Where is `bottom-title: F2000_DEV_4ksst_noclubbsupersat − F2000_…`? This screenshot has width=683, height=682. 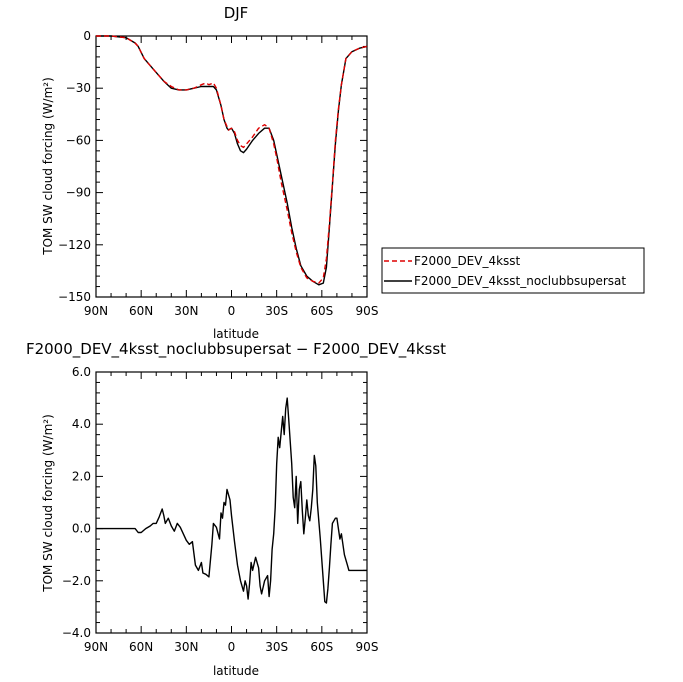 bottom-title: F2000_DEV_4ksst_noclubbsupersat − F2000_… is located at coordinates (236, 349).